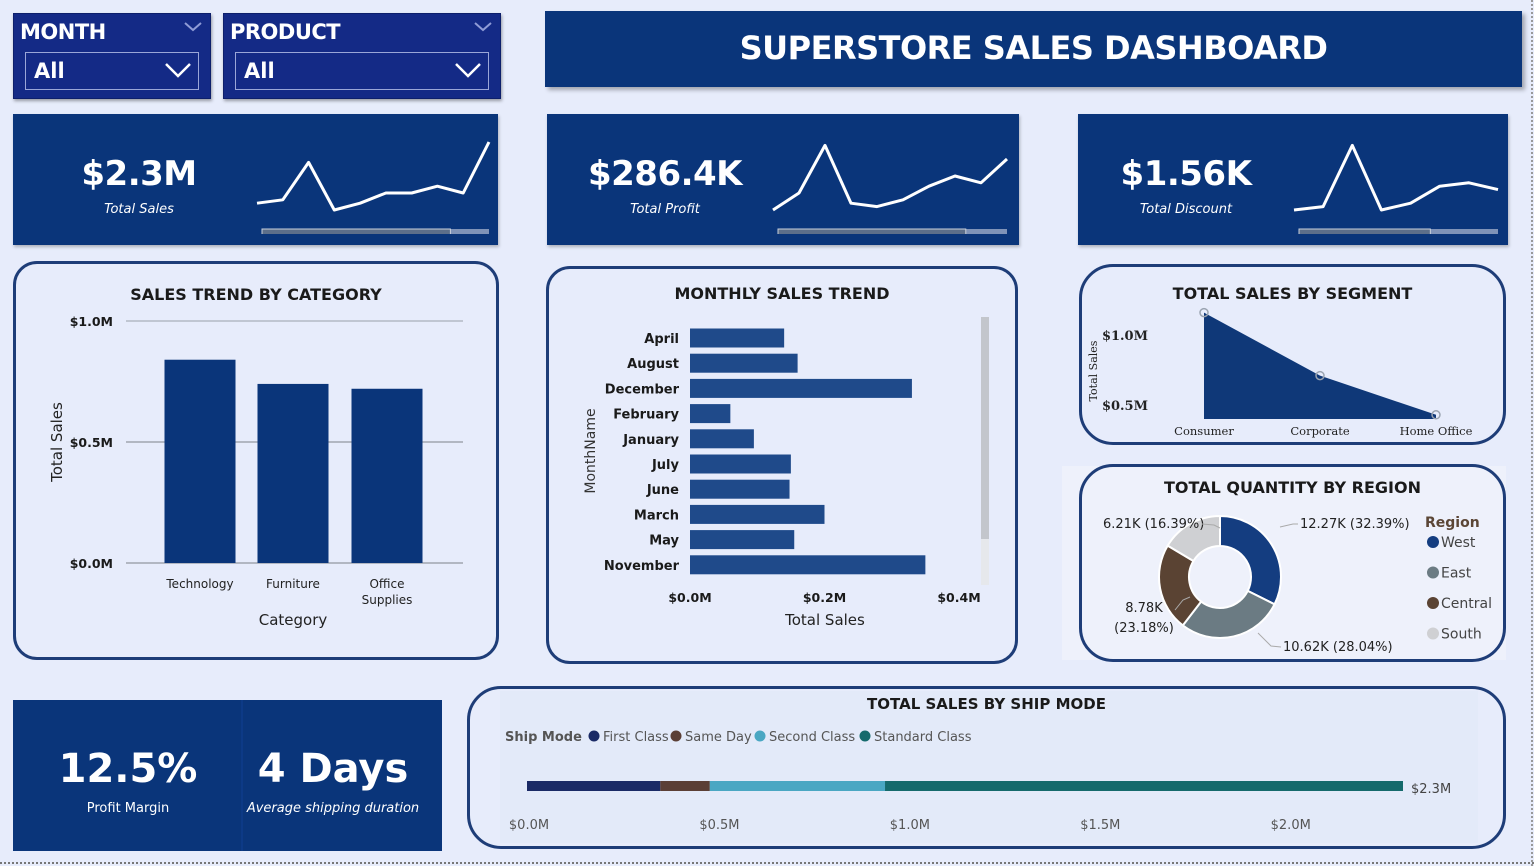 This screenshot has height=866, width=1534. Describe the element at coordinates (642, 389) in the screenshot. I see `month-label: December` at that location.